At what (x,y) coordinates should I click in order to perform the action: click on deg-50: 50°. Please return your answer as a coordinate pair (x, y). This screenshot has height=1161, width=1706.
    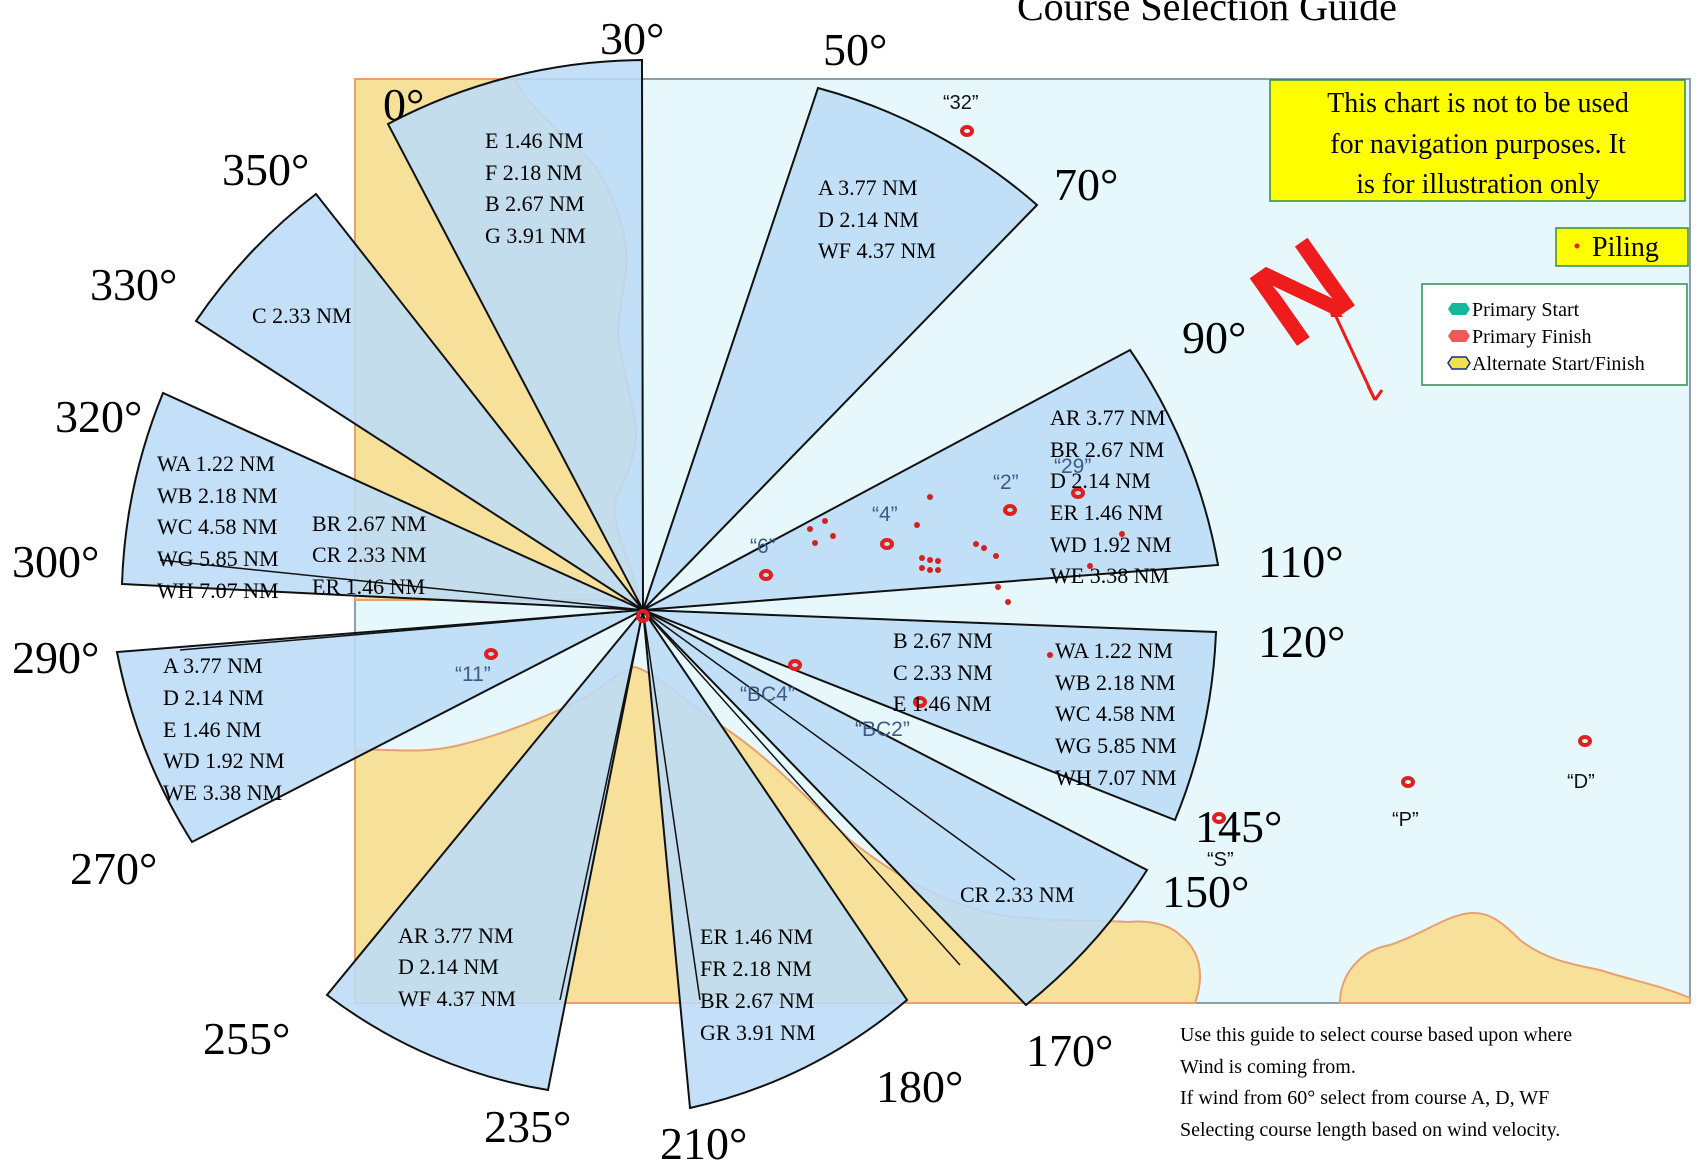
    Looking at the image, I should click on (855, 49).